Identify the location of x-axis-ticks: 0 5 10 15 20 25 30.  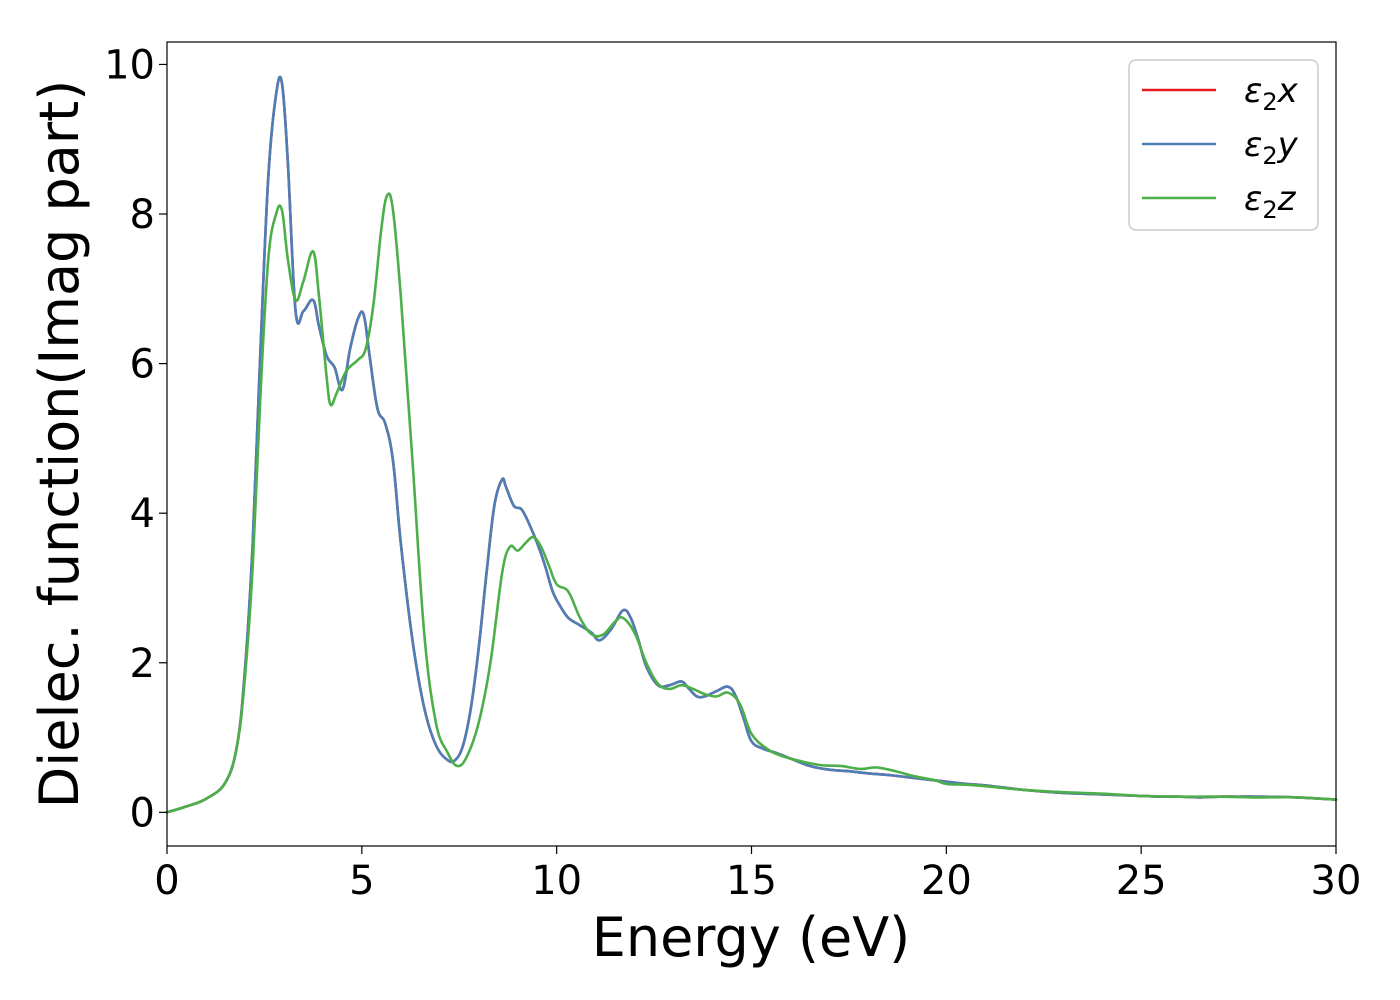
(757, 875).